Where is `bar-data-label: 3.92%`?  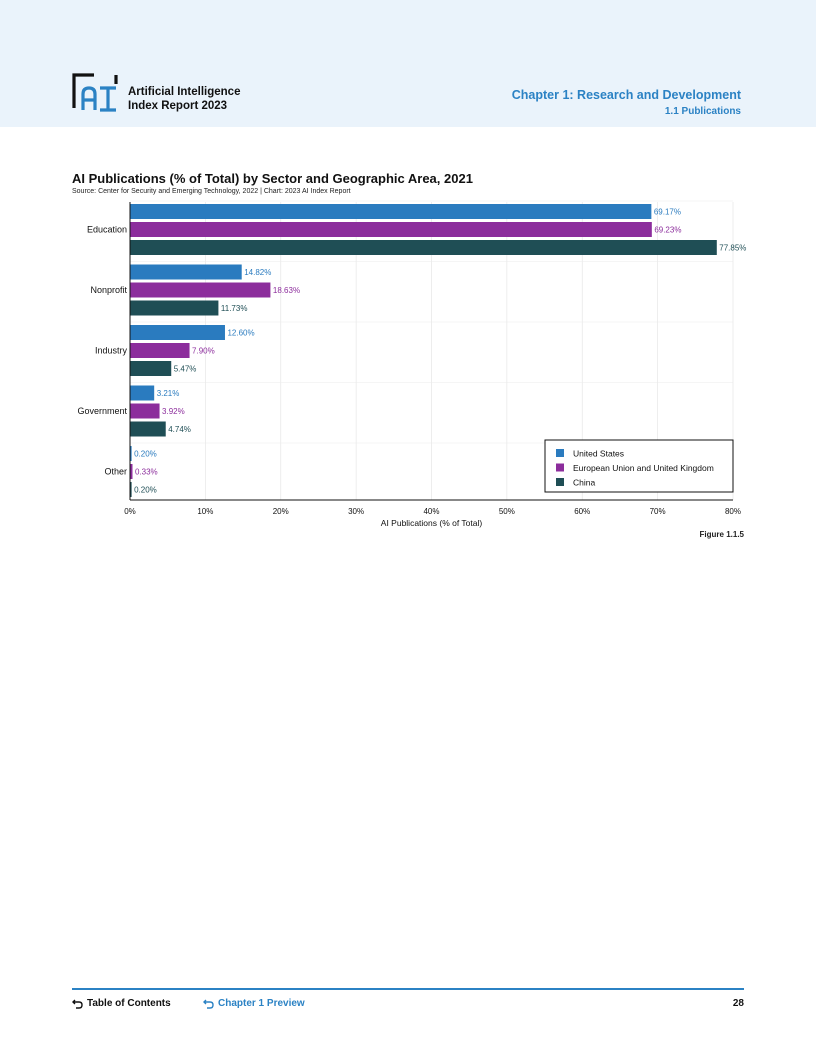 bar-data-label: 3.92% is located at coordinates (173, 411).